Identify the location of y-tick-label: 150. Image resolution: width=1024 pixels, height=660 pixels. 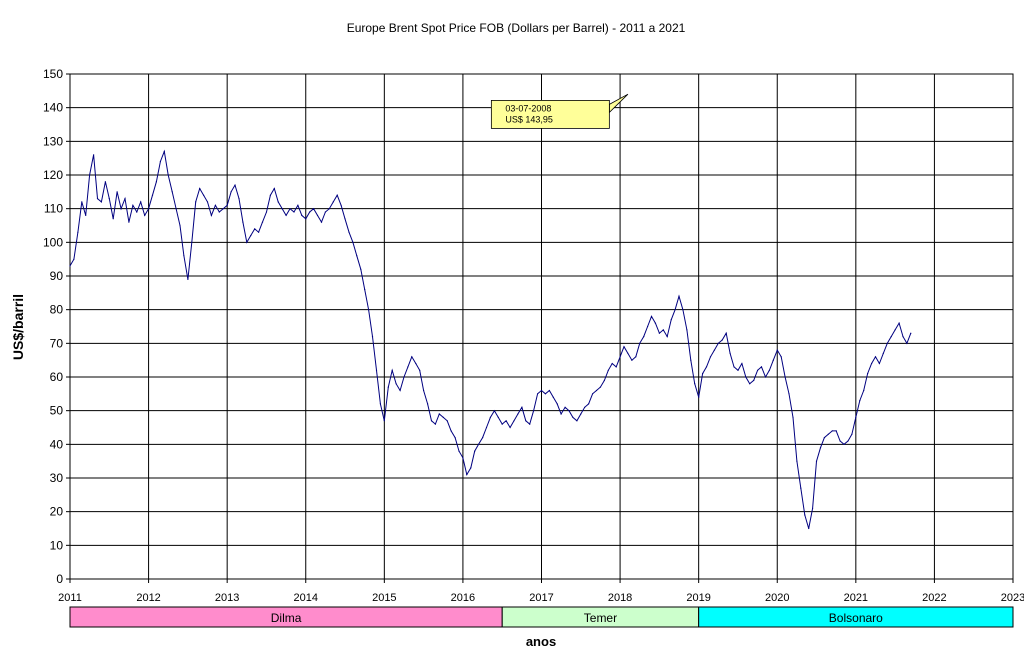
(53, 74).